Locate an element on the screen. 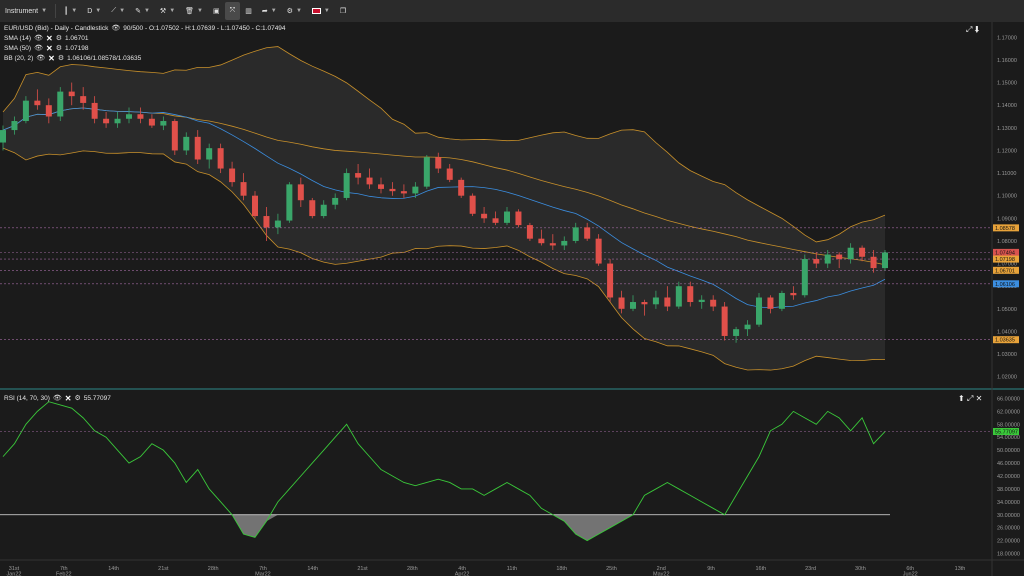 This screenshot has width=1024, height=576. rsi-legend: RSI (14, 70, 30) 👁 ✕ ⚙ 55.77097 is located at coordinates (57, 399).